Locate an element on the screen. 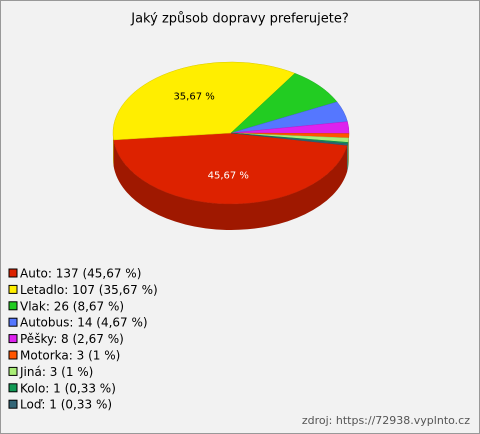 The image size is (480, 434). chart-title: Jaký způsob dopravy preferujete? is located at coordinates (239, 19).